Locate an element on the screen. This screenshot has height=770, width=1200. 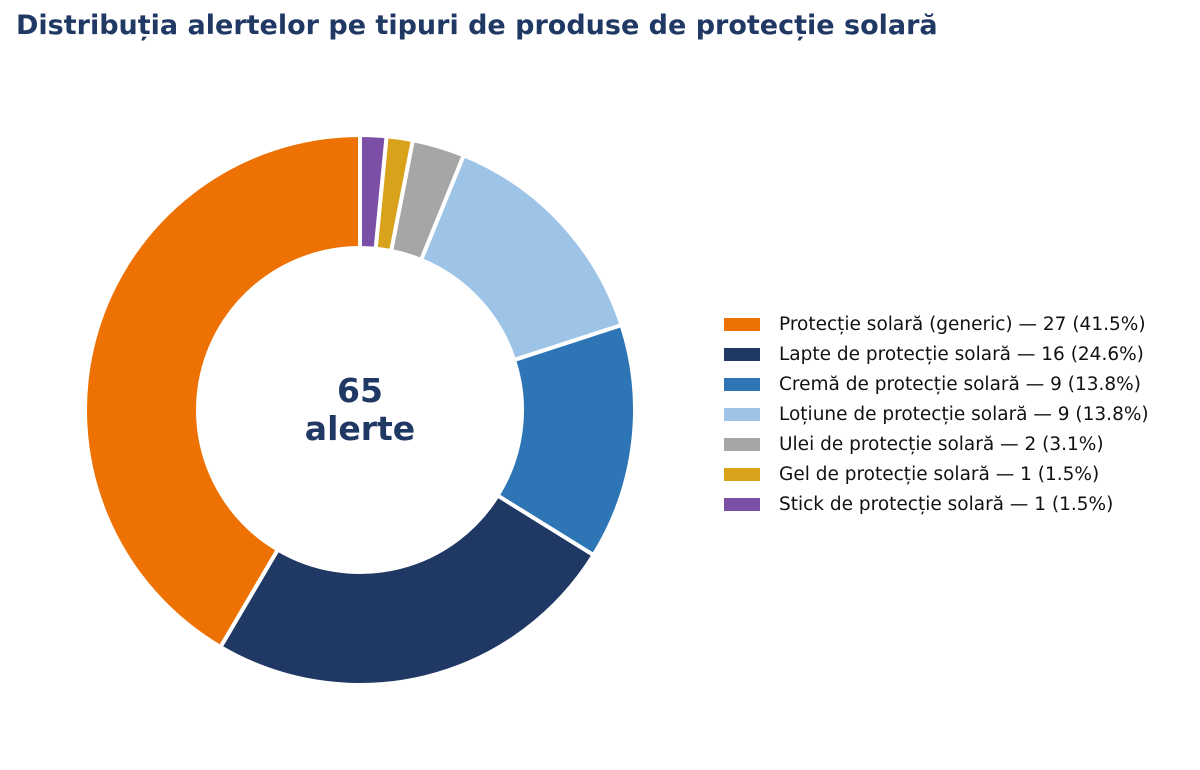
legend-item-lapte-de-protectie-solara: Lapte de protecție solară — 16 (24.6%) is located at coordinates (936, 354).